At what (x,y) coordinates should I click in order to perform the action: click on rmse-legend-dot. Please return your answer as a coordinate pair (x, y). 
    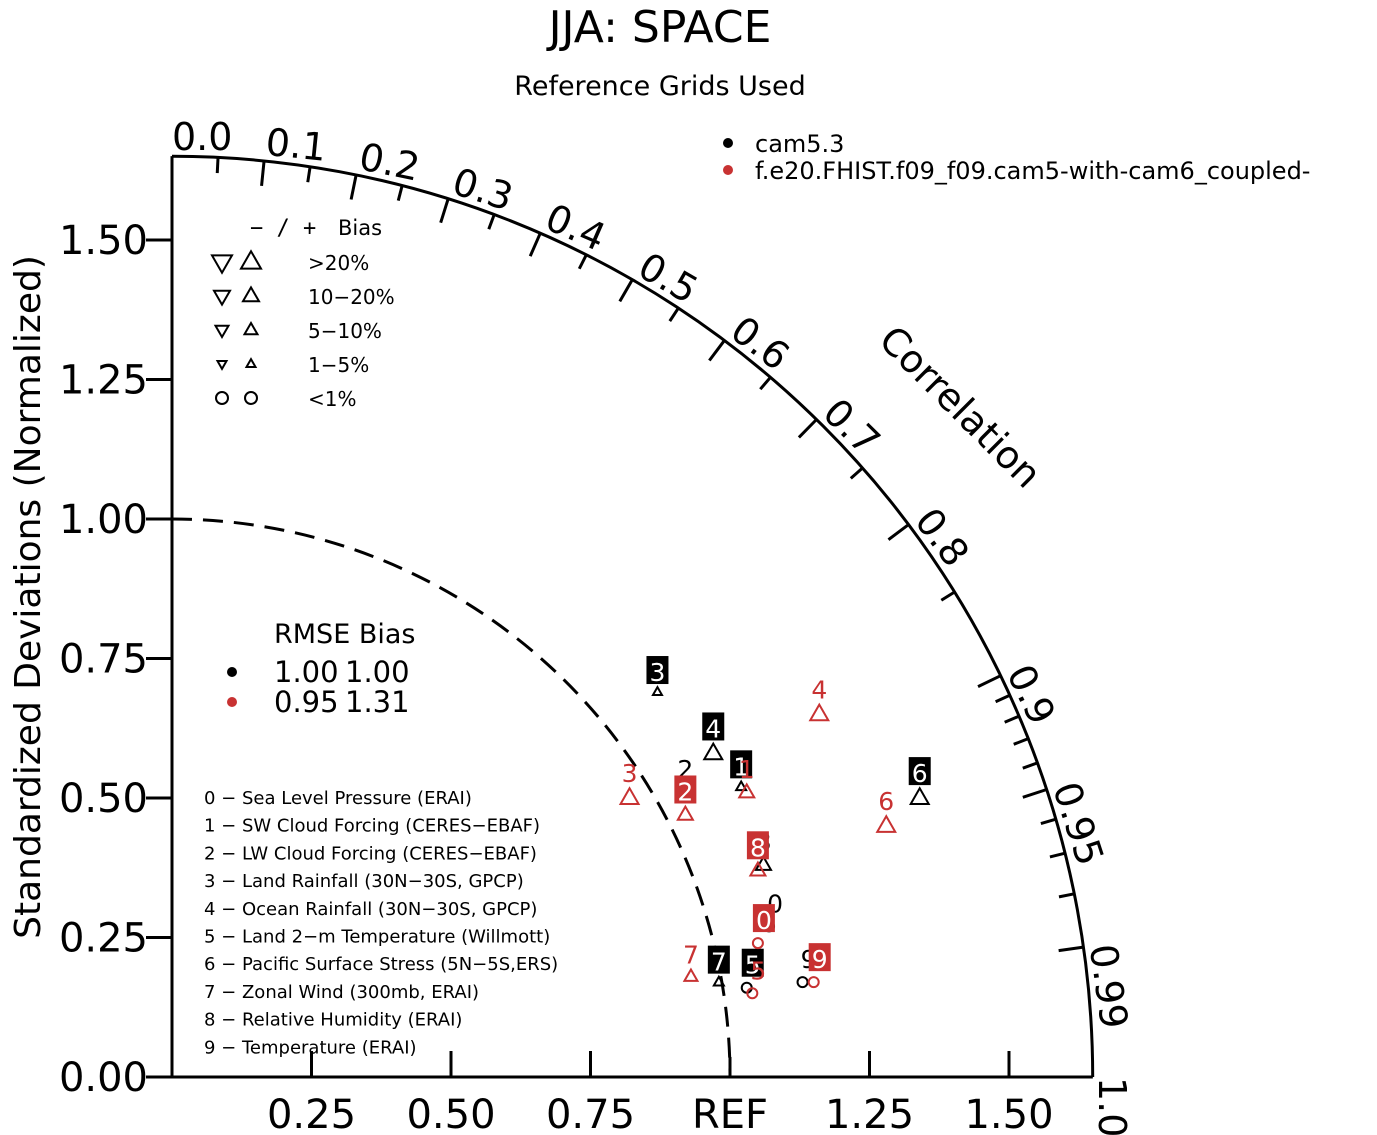
    Looking at the image, I should click on (232, 672).